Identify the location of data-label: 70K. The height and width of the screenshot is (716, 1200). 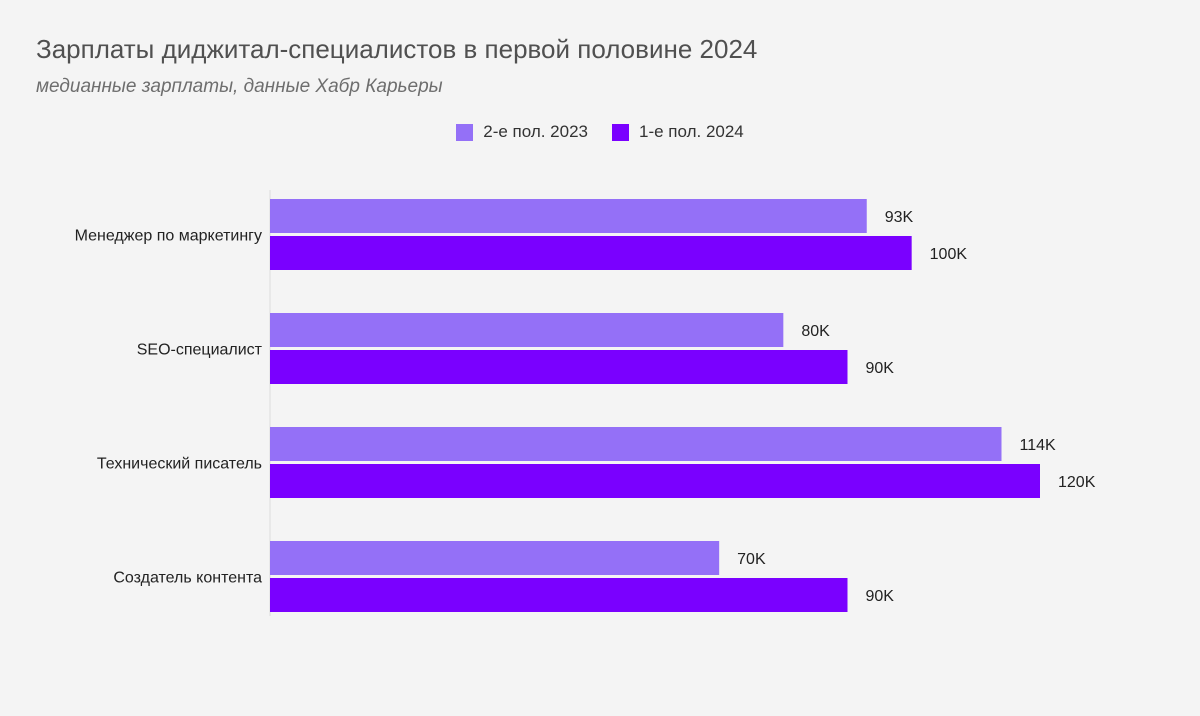
(751, 559).